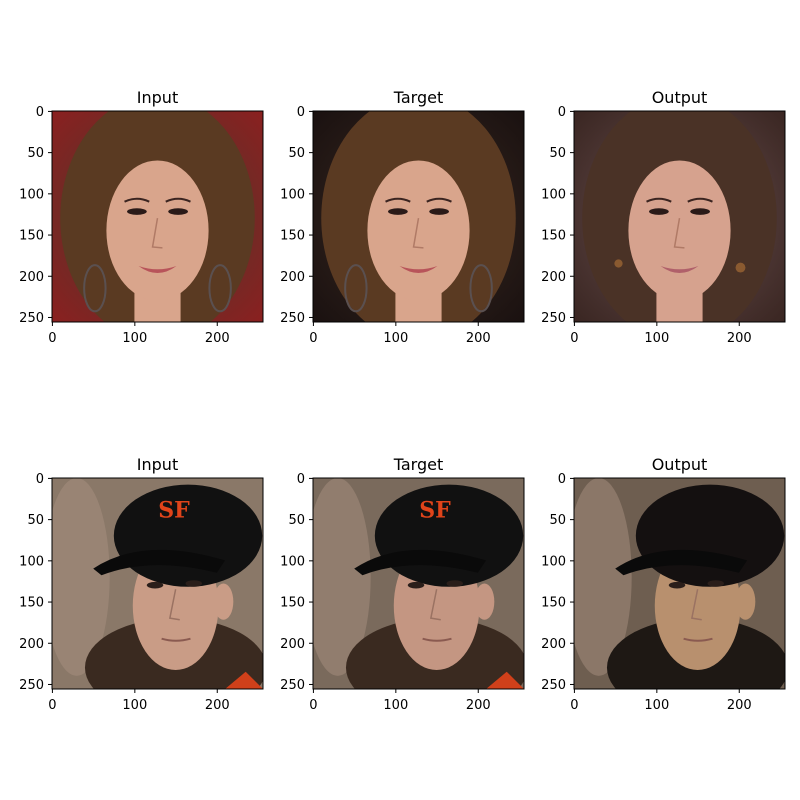 The height and width of the screenshot is (800, 800). I want to click on face-man-generated, so click(679, 583).